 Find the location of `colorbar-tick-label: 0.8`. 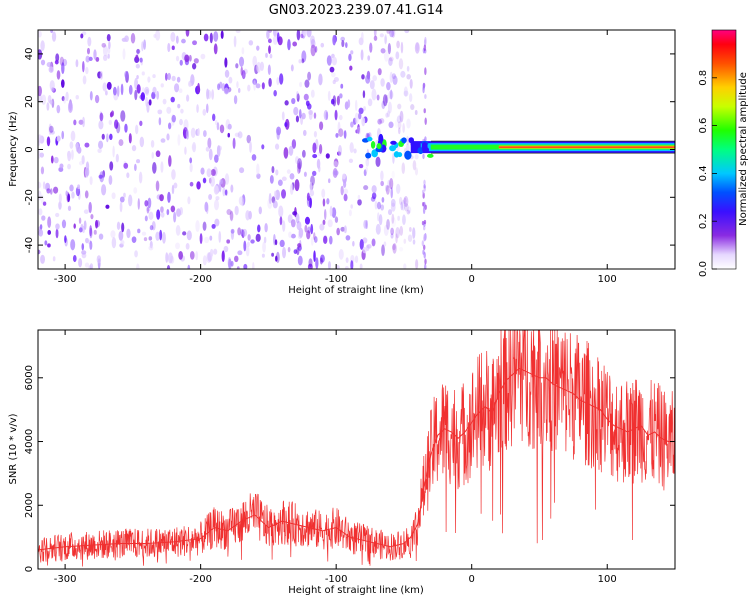

colorbar-tick-label: 0.8 is located at coordinates (703, 78).